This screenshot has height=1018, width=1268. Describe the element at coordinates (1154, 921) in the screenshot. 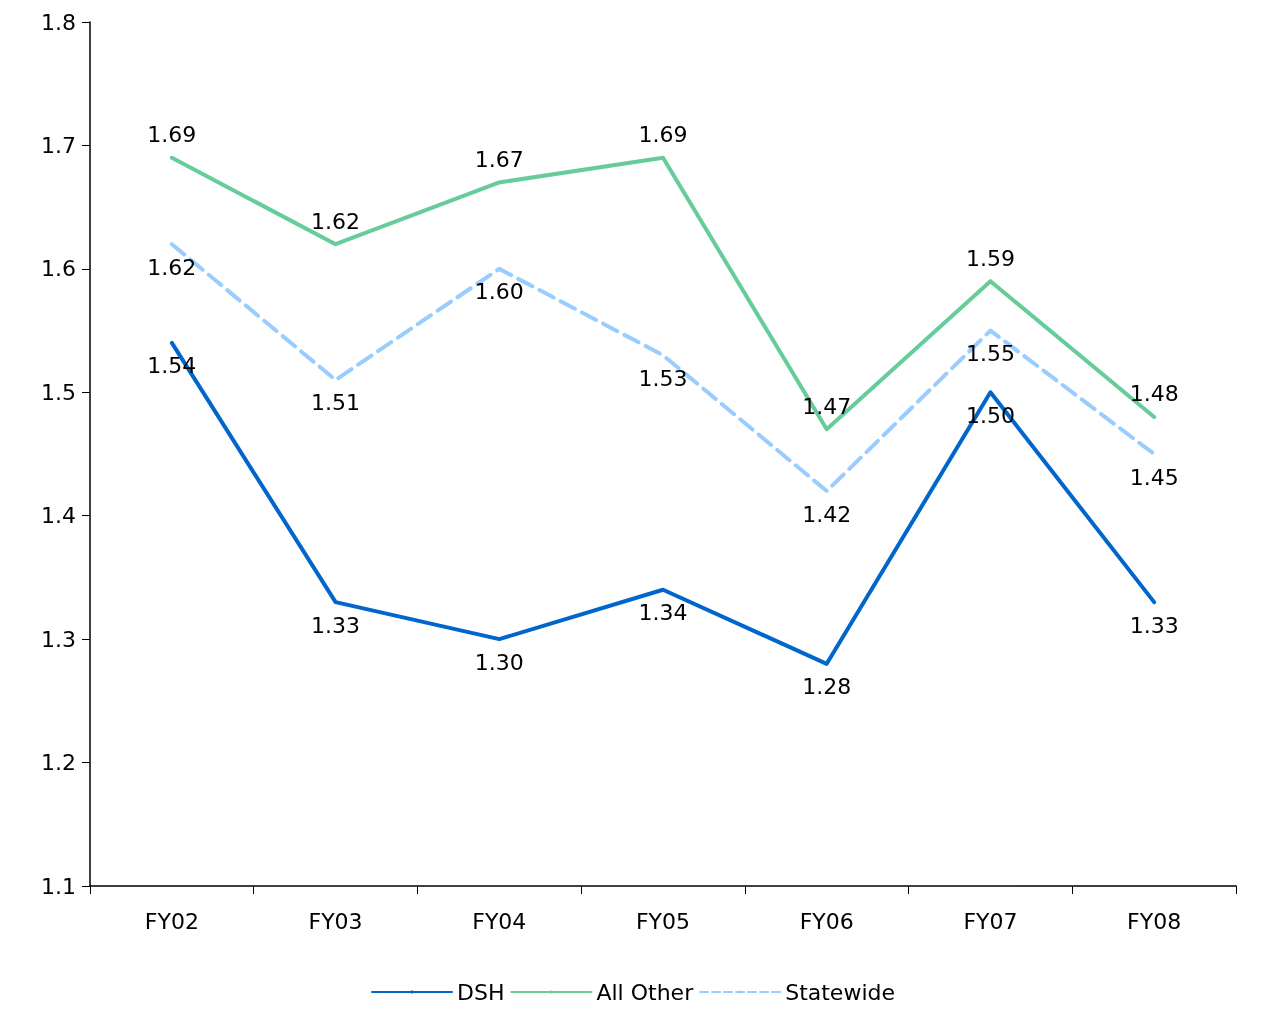

I see `x-tick-label: FY08` at that location.